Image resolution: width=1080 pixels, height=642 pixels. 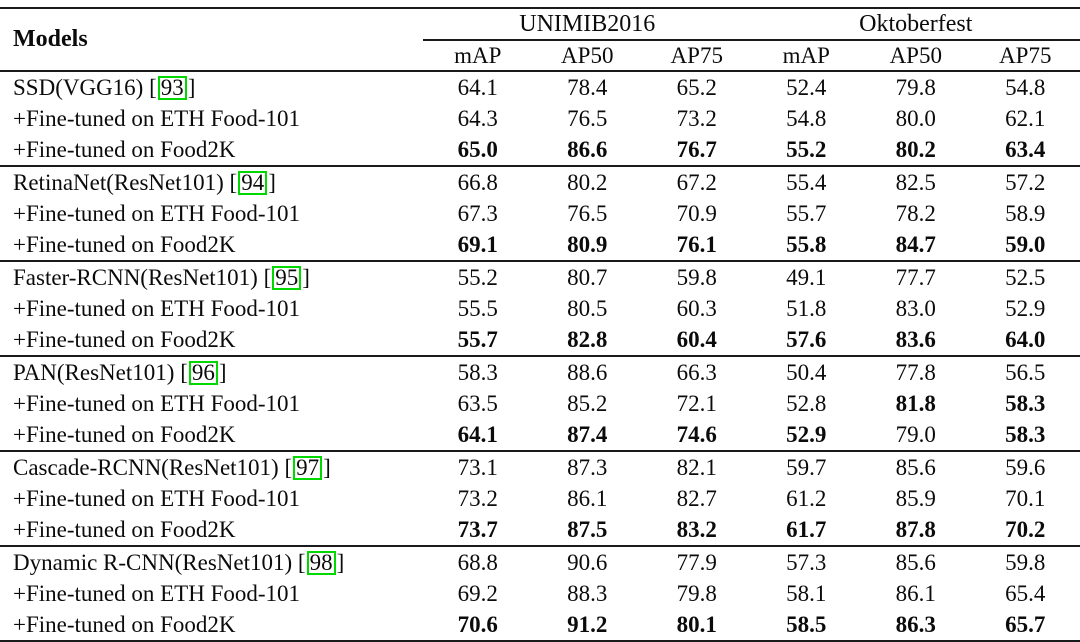 What do you see at coordinates (1025, 118) in the screenshot?
I see `metric-value: 62.1` at bounding box center [1025, 118].